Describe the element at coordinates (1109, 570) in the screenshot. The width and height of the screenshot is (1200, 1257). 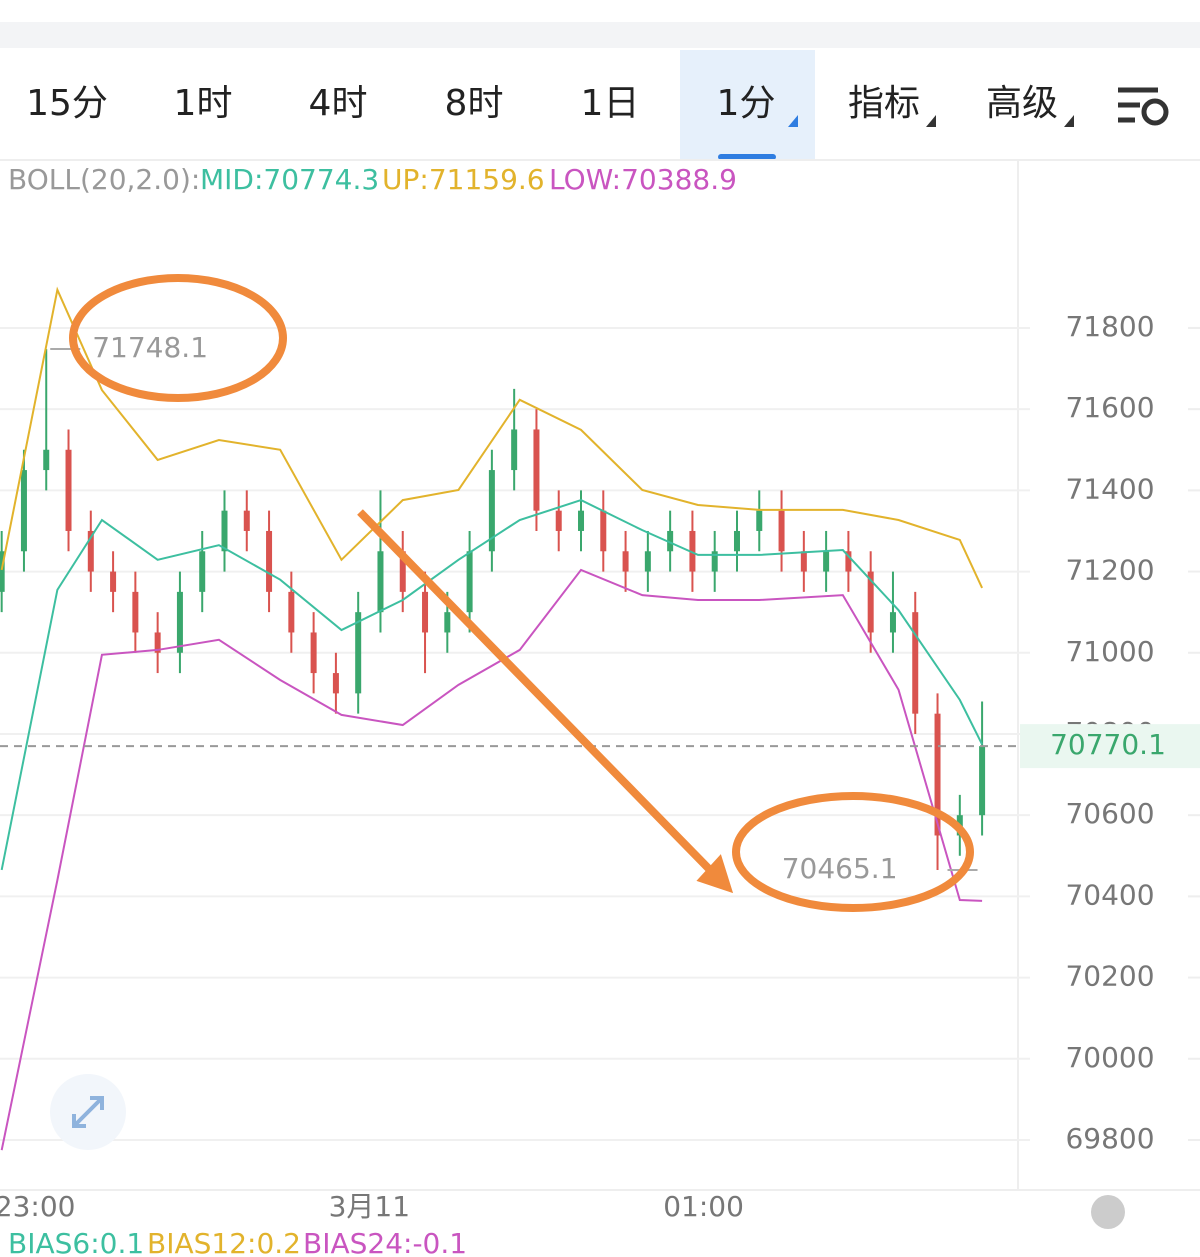
I see `y-tick-label: 71200` at that location.